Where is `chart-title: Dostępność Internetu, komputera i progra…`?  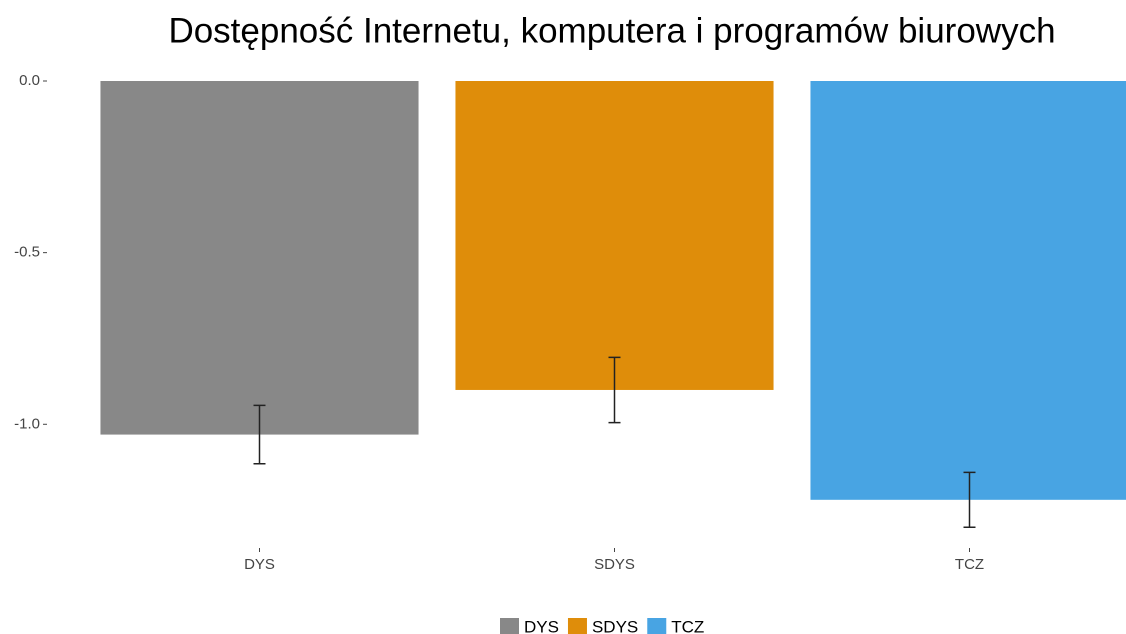 chart-title: Dostępność Internetu, komputera i progra… is located at coordinates (611, 30).